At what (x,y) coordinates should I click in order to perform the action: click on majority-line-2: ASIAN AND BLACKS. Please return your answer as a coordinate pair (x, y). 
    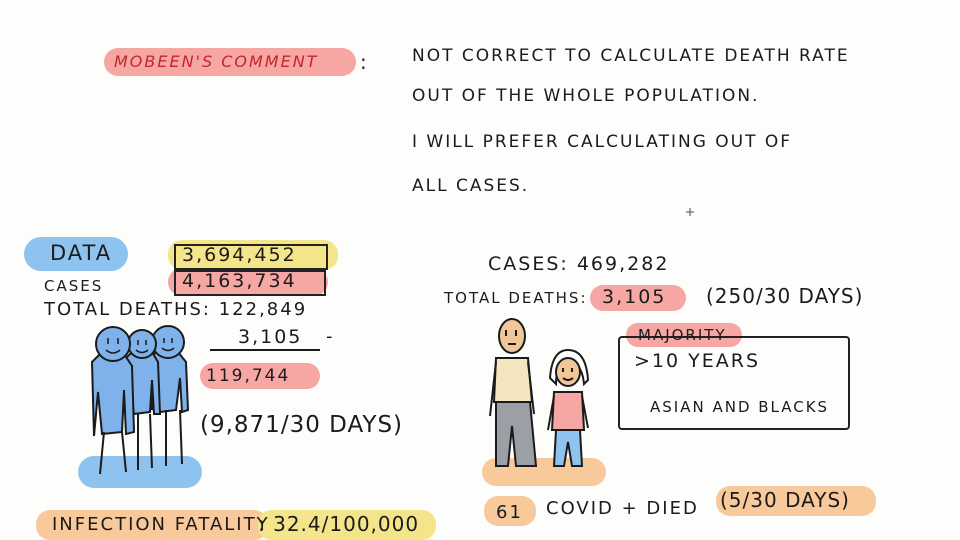
    Looking at the image, I should click on (740, 407).